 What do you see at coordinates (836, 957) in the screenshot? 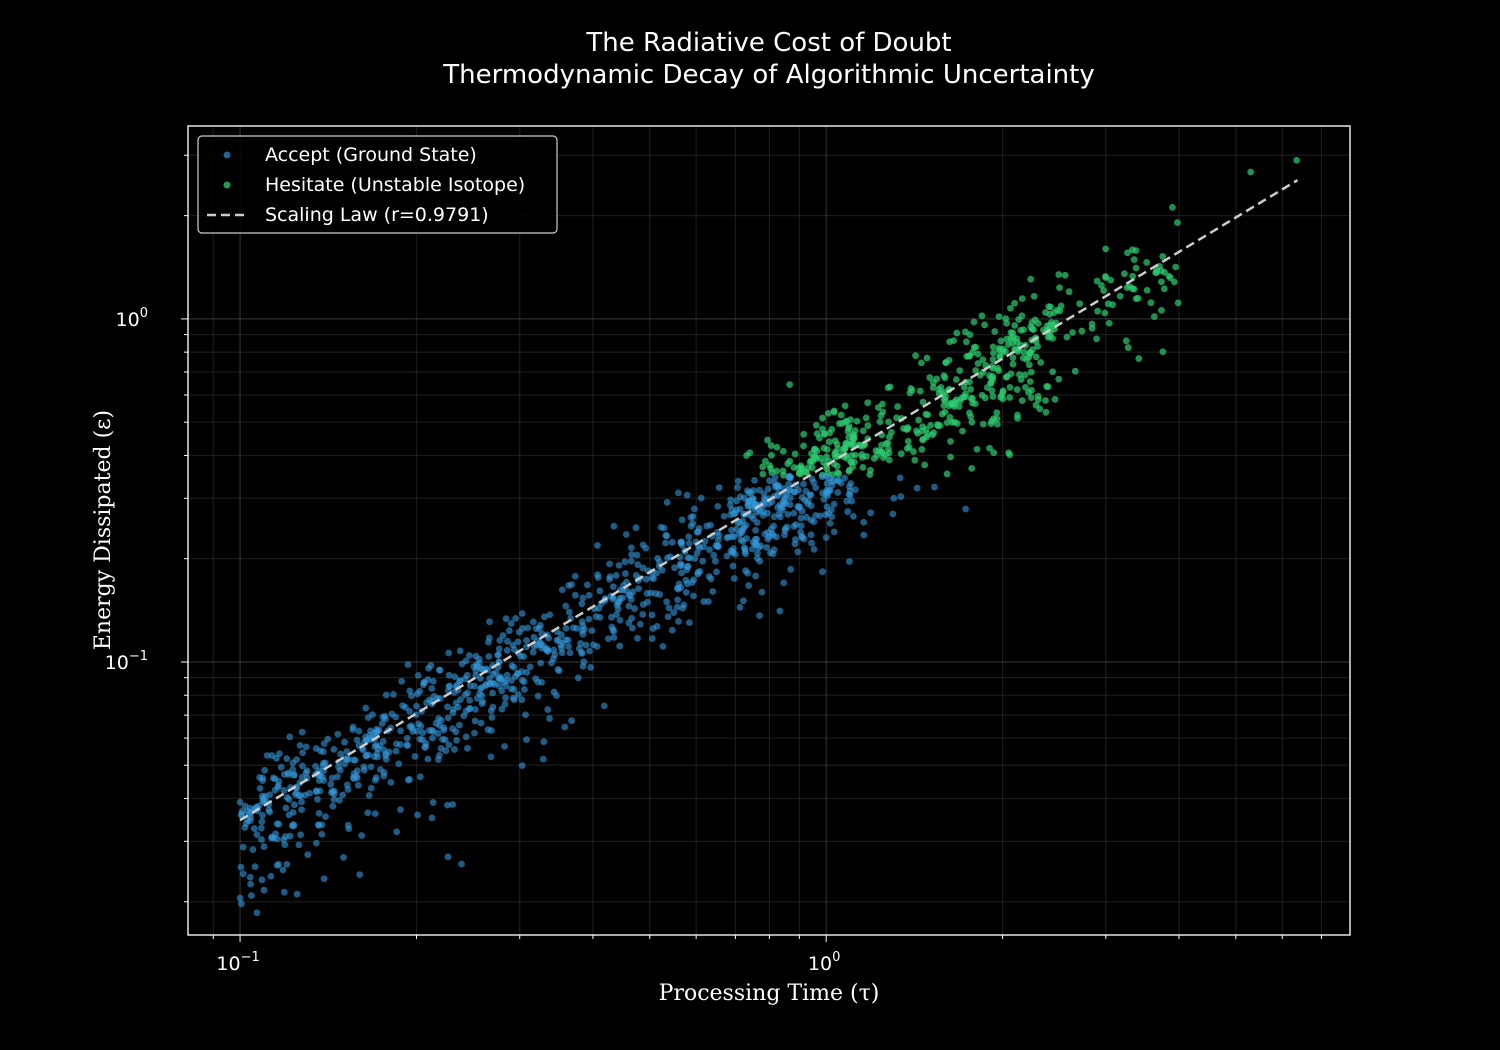
I see `x-tick-exponent: 0` at bounding box center [836, 957].